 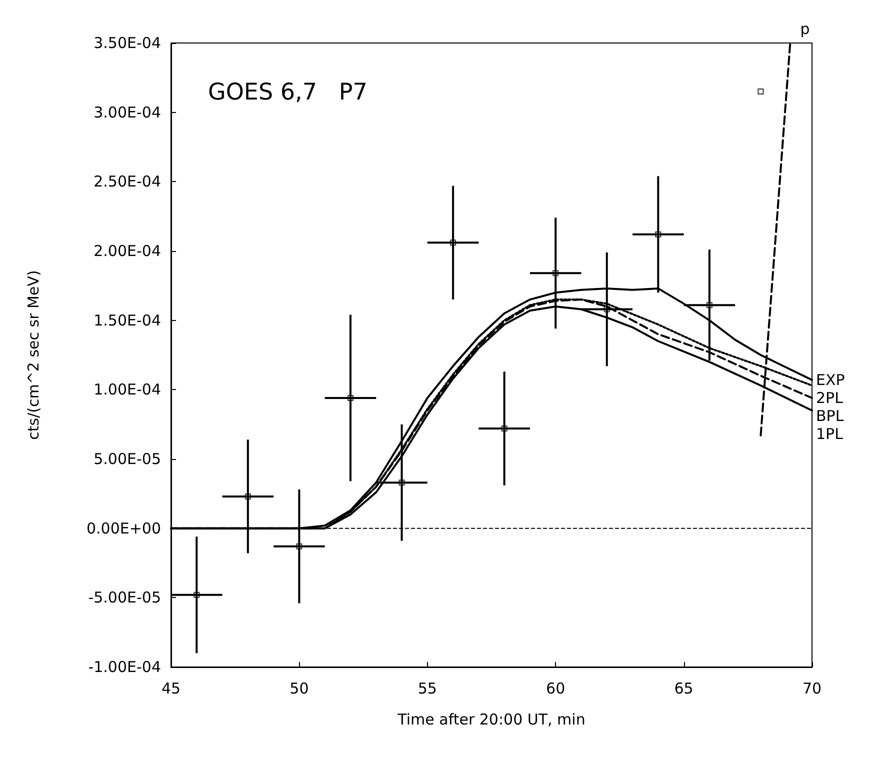 What do you see at coordinates (288, 93) in the screenshot?
I see `text: GOES 6,7 P7` at bounding box center [288, 93].